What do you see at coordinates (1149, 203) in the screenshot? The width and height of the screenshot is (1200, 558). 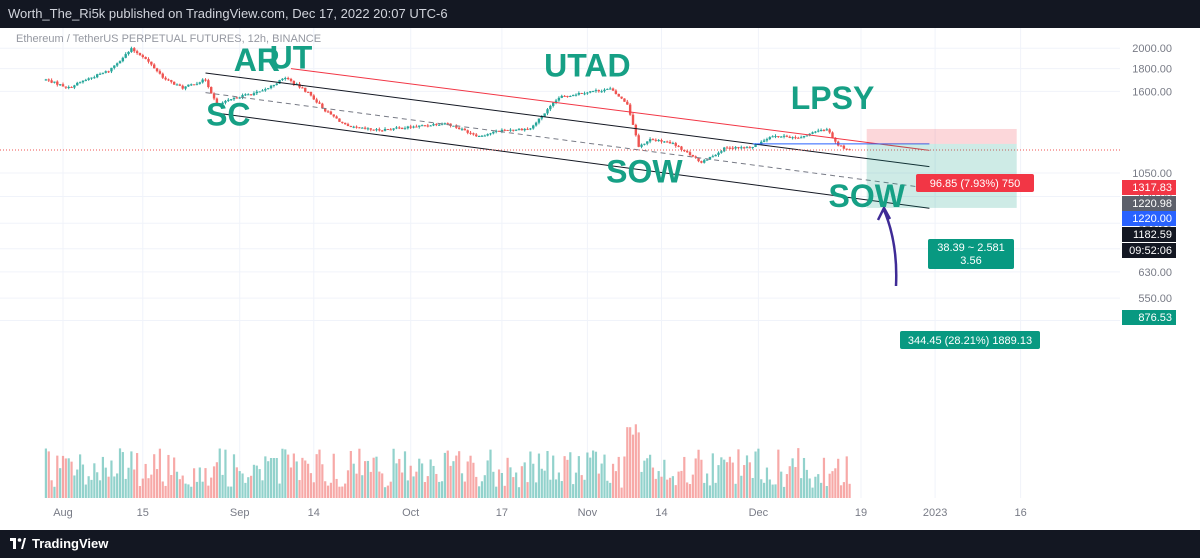 I see `price-label-box` at bounding box center [1149, 203].